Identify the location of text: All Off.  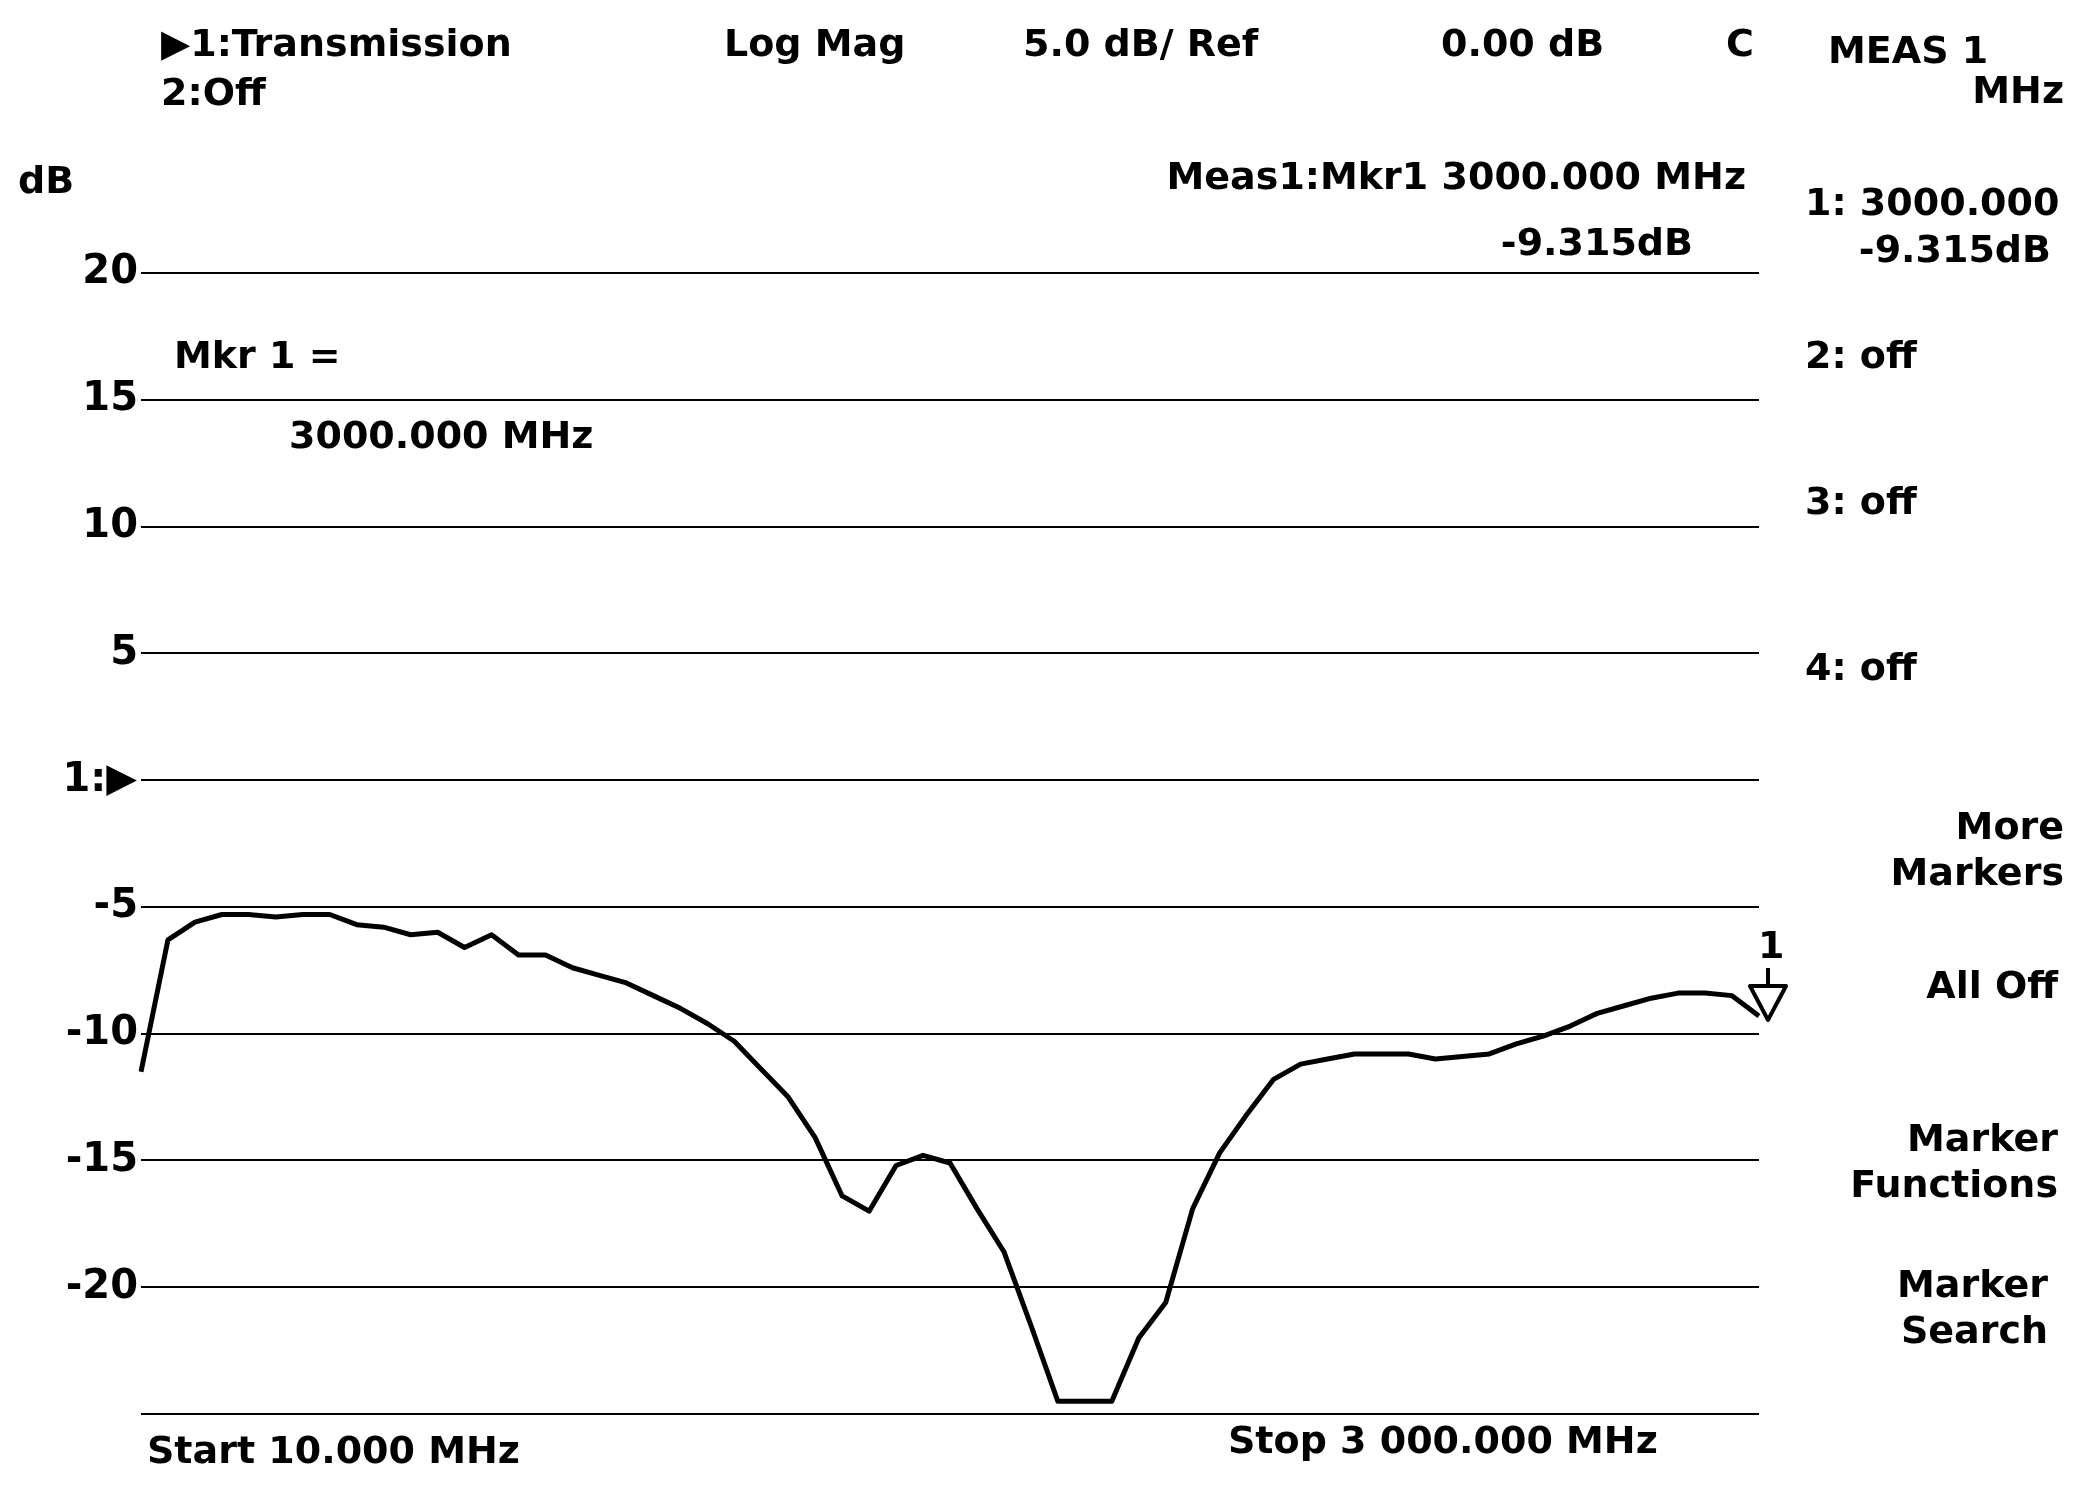
(1992, 986).